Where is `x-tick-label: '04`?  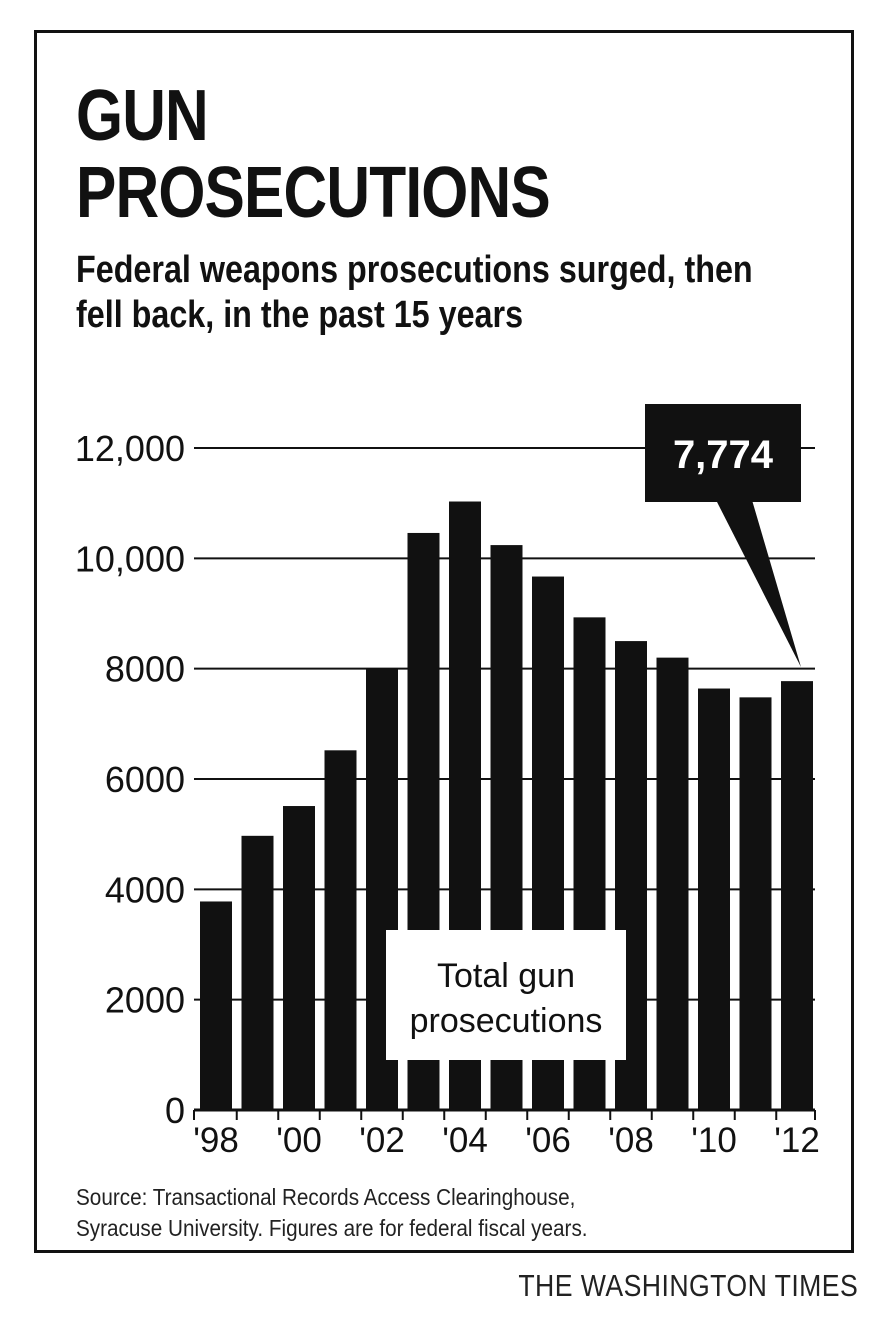 x-tick-label: '04 is located at coordinates (465, 1140).